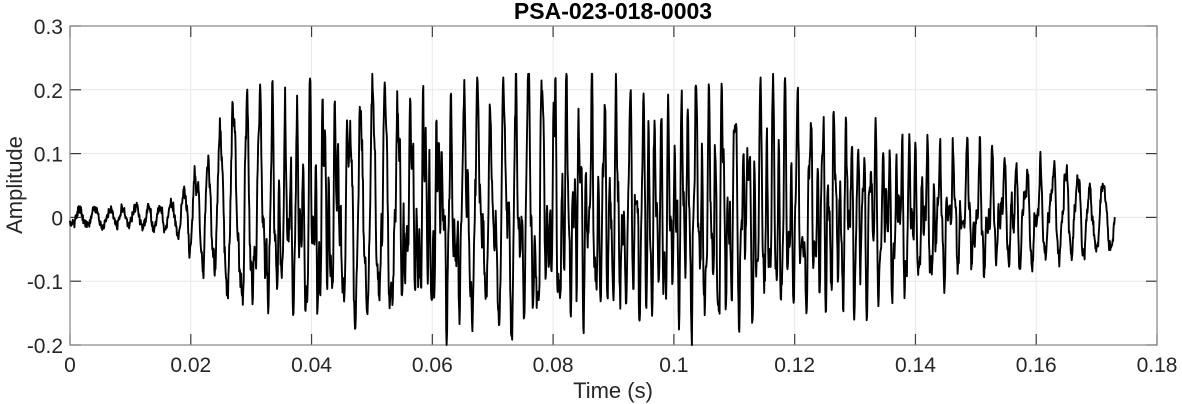 This screenshot has height=404, width=1182. What do you see at coordinates (45, 282) in the screenshot?
I see `y-tick-label: -0.1` at bounding box center [45, 282].